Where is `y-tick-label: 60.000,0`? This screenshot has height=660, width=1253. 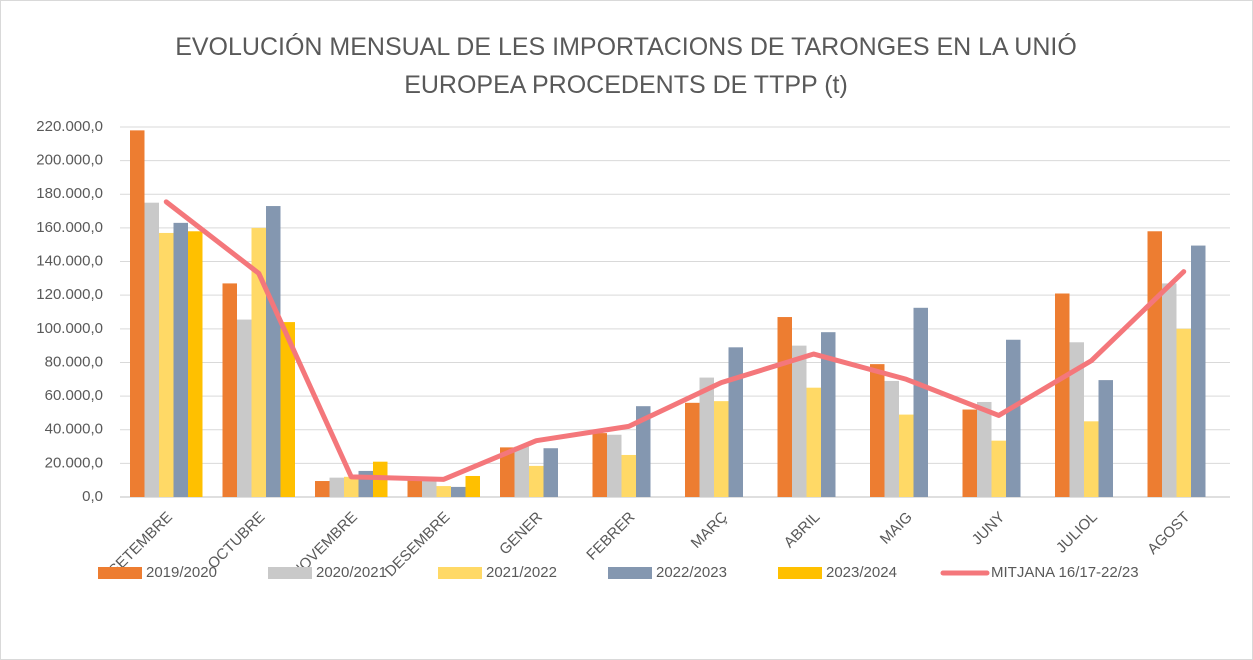
y-tick-label: 60.000,0 is located at coordinates (74, 395).